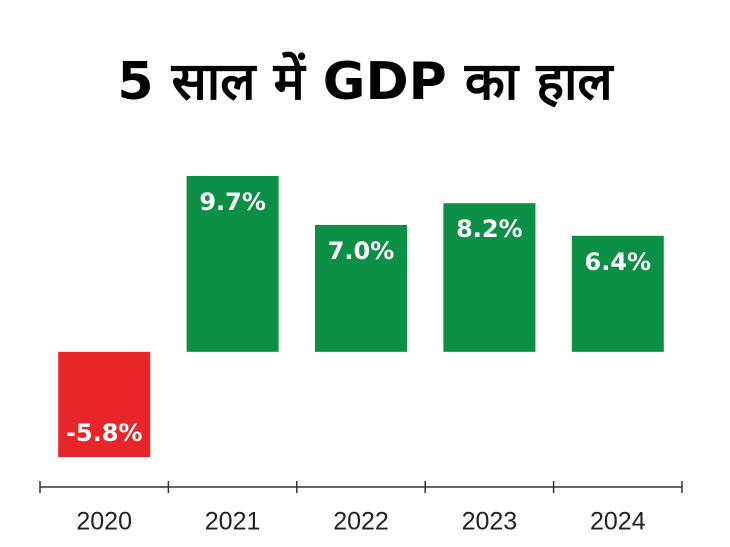 The height and width of the screenshot is (547, 730). What do you see at coordinates (361, 522) in the screenshot?
I see `x-tick-label: 2022` at bounding box center [361, 522].